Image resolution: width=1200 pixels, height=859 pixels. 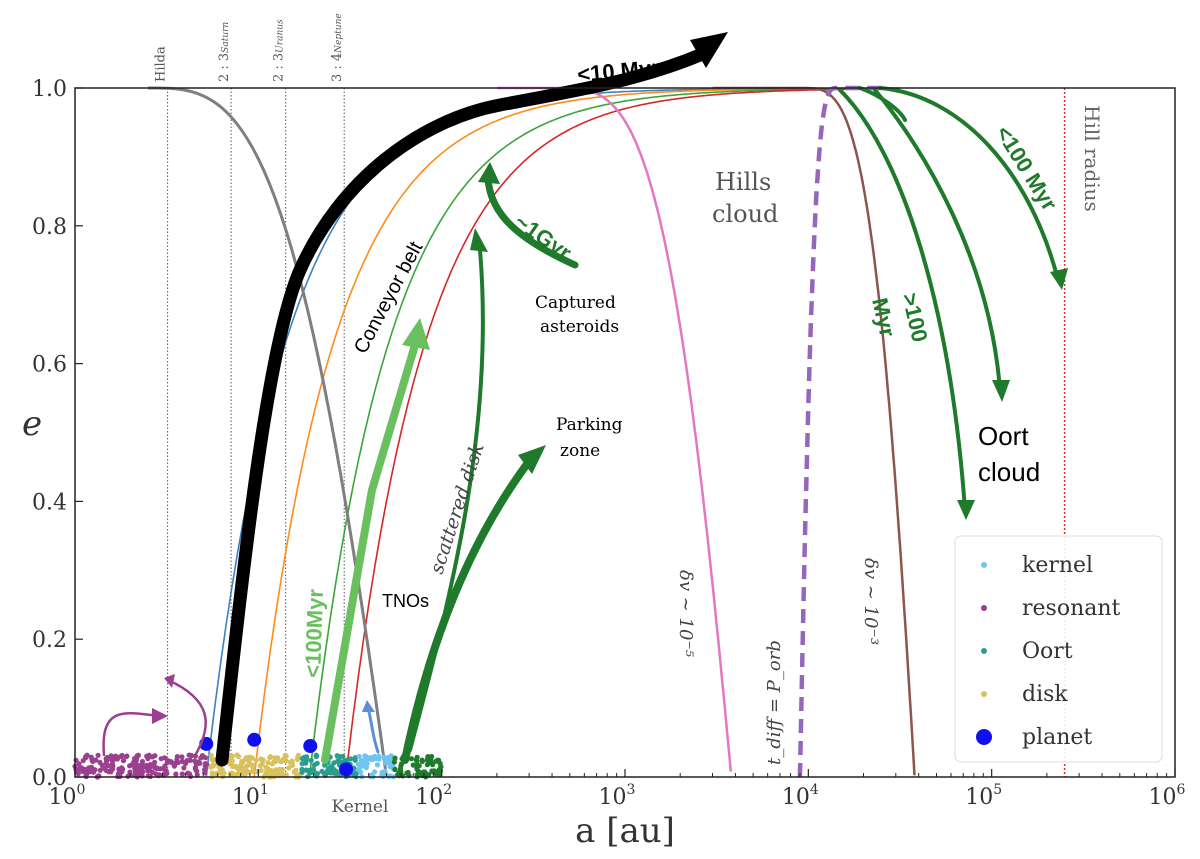 What do you see at coordinates (839, 431) in the screenshot?
I see `purple-dashed-curve` at bounding box center [839, 431].